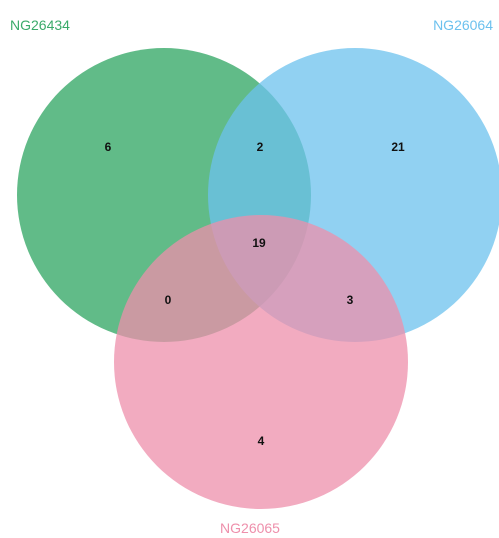  I want to click on region-value-ng26434-ng26064: 2, so click(260, 147).